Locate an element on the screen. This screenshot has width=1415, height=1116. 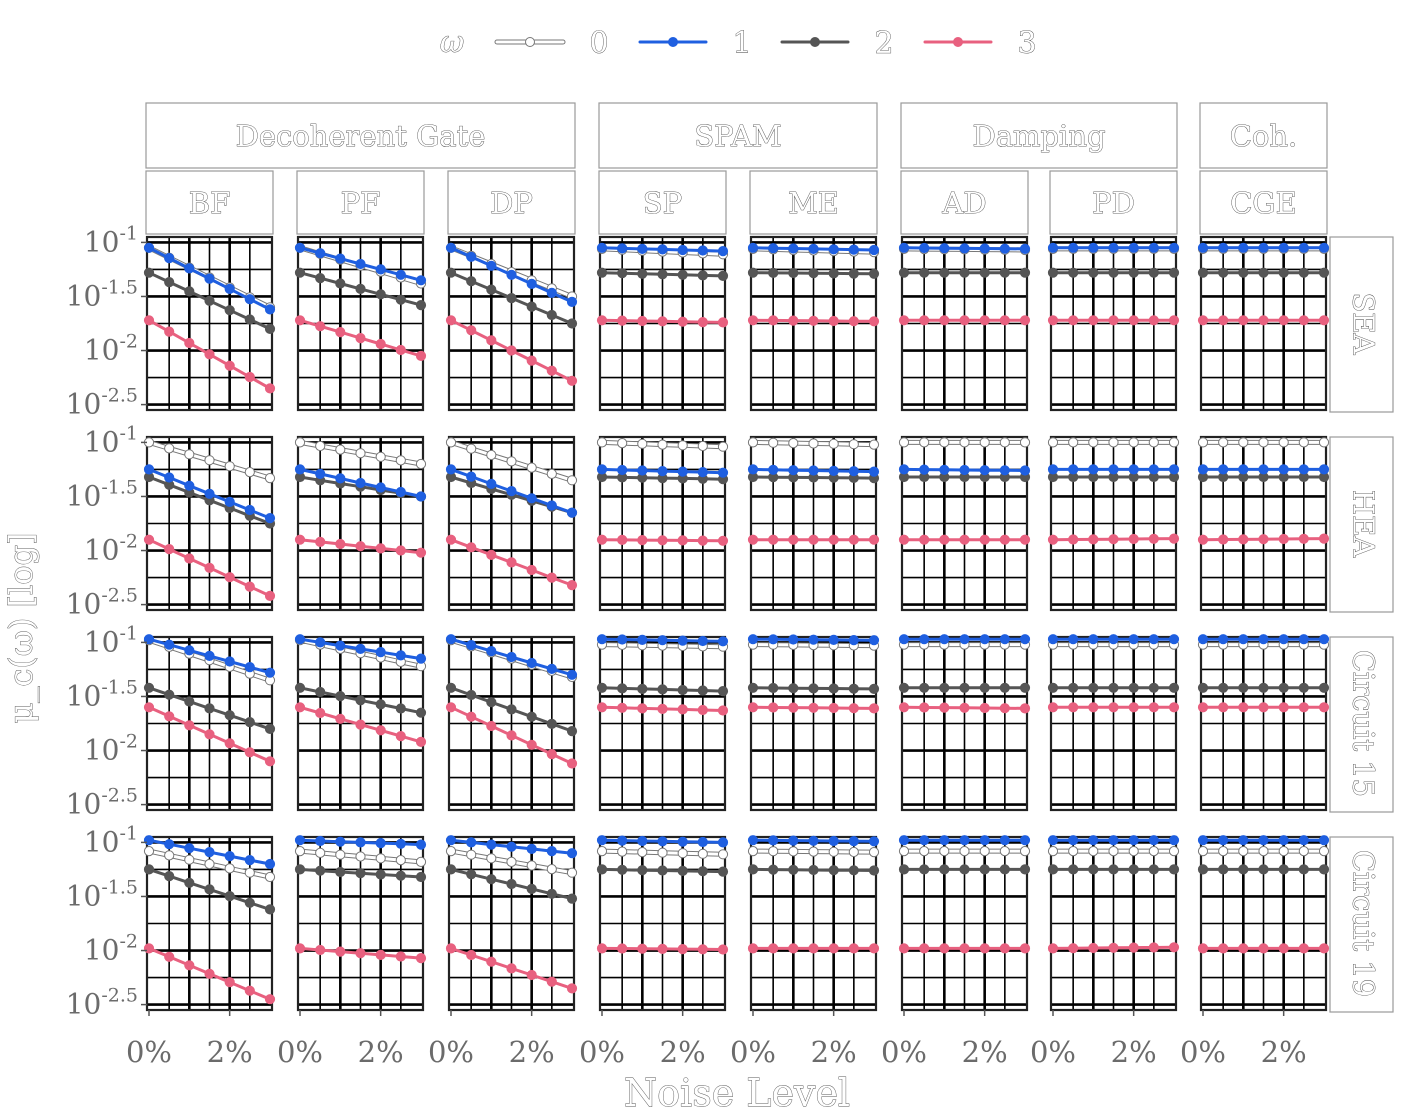
group-strip-damping: Damping is located at coordinates (1039, 135).